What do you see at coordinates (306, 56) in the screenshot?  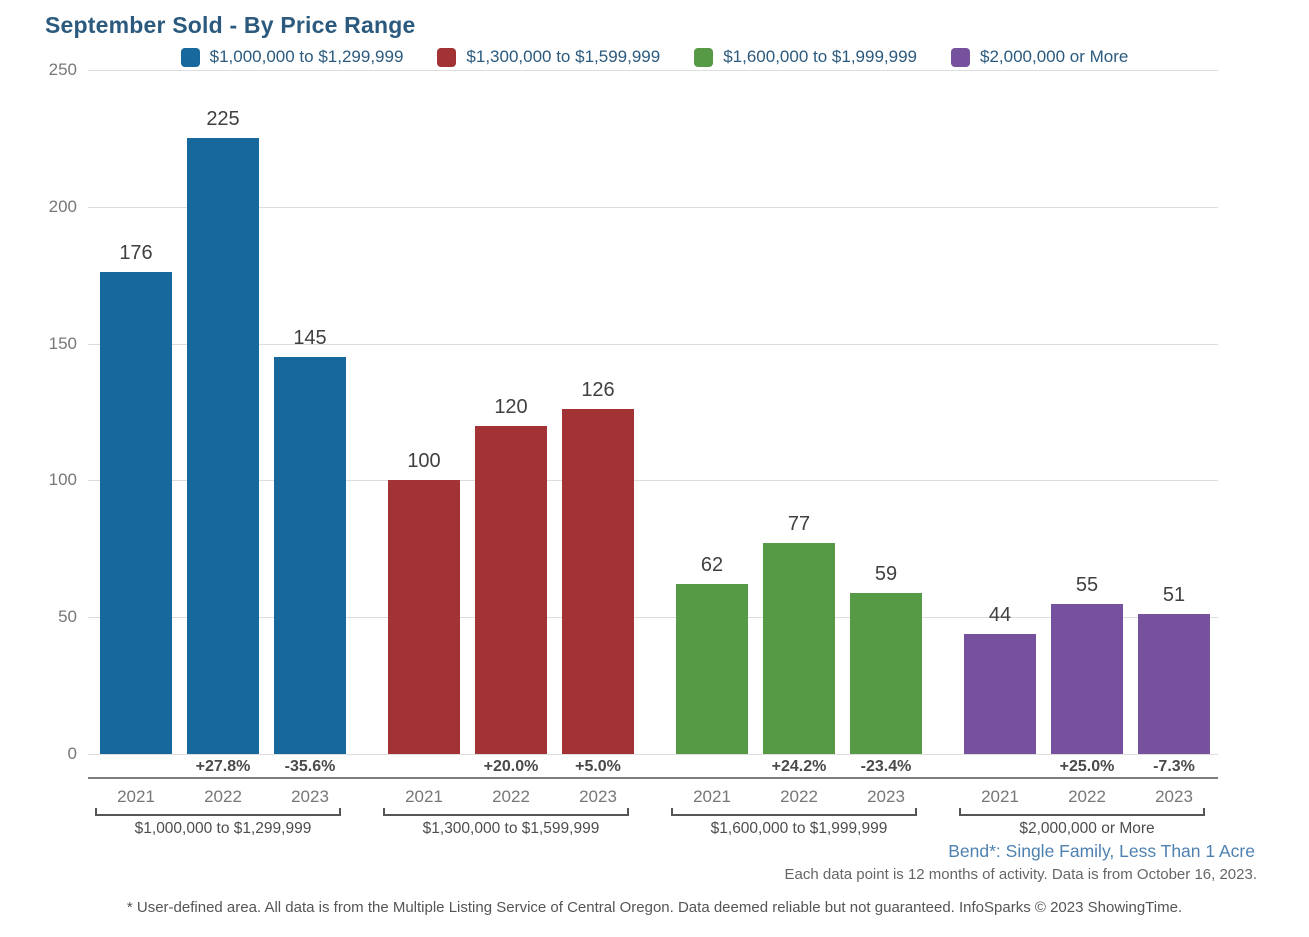 I see `legend-label: $1,000,000 to $1,299,999` at bounding box center [306, 56].